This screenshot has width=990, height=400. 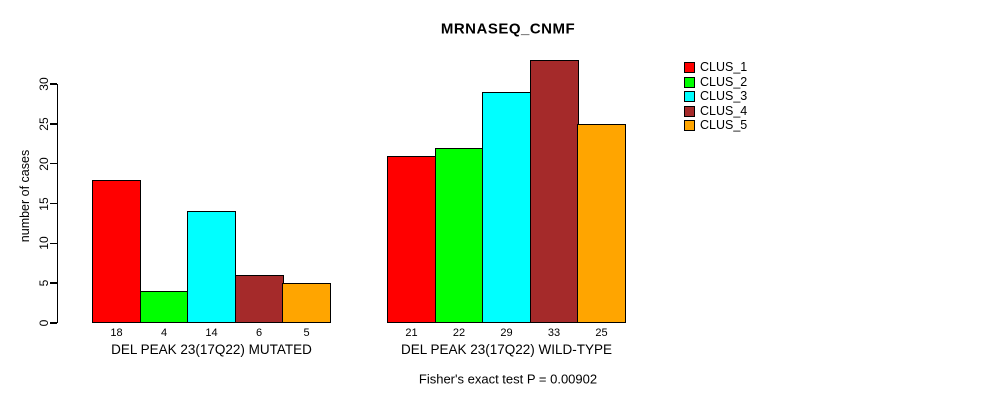 I want to click on legend-item: CLUS_3, so click(x=715, y=96).